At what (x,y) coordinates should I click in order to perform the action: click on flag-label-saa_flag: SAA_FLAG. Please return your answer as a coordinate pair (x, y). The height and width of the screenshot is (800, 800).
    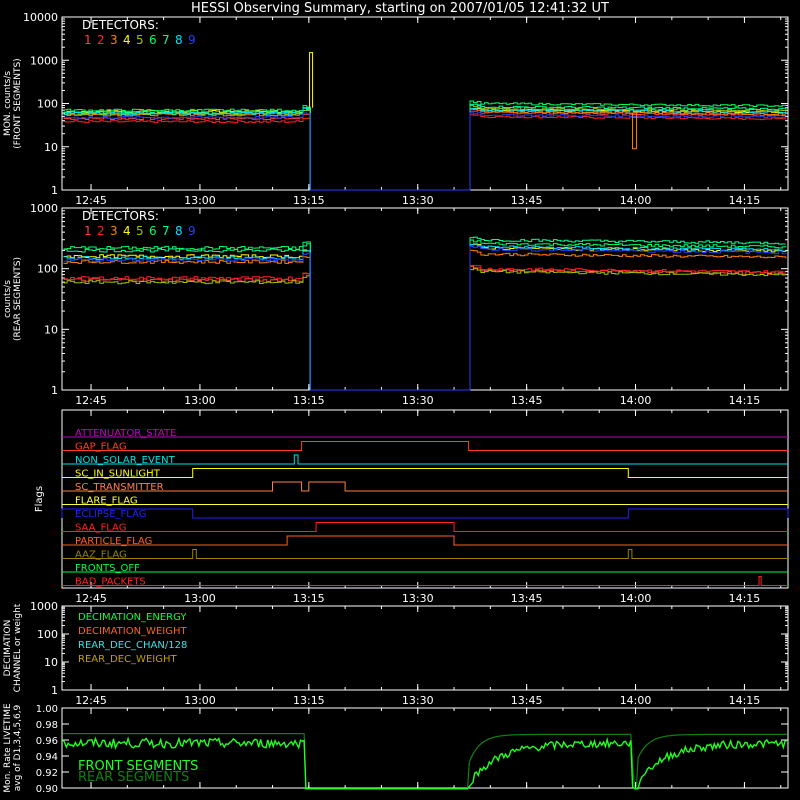
    Looking at the image, I should click on (100, 528).